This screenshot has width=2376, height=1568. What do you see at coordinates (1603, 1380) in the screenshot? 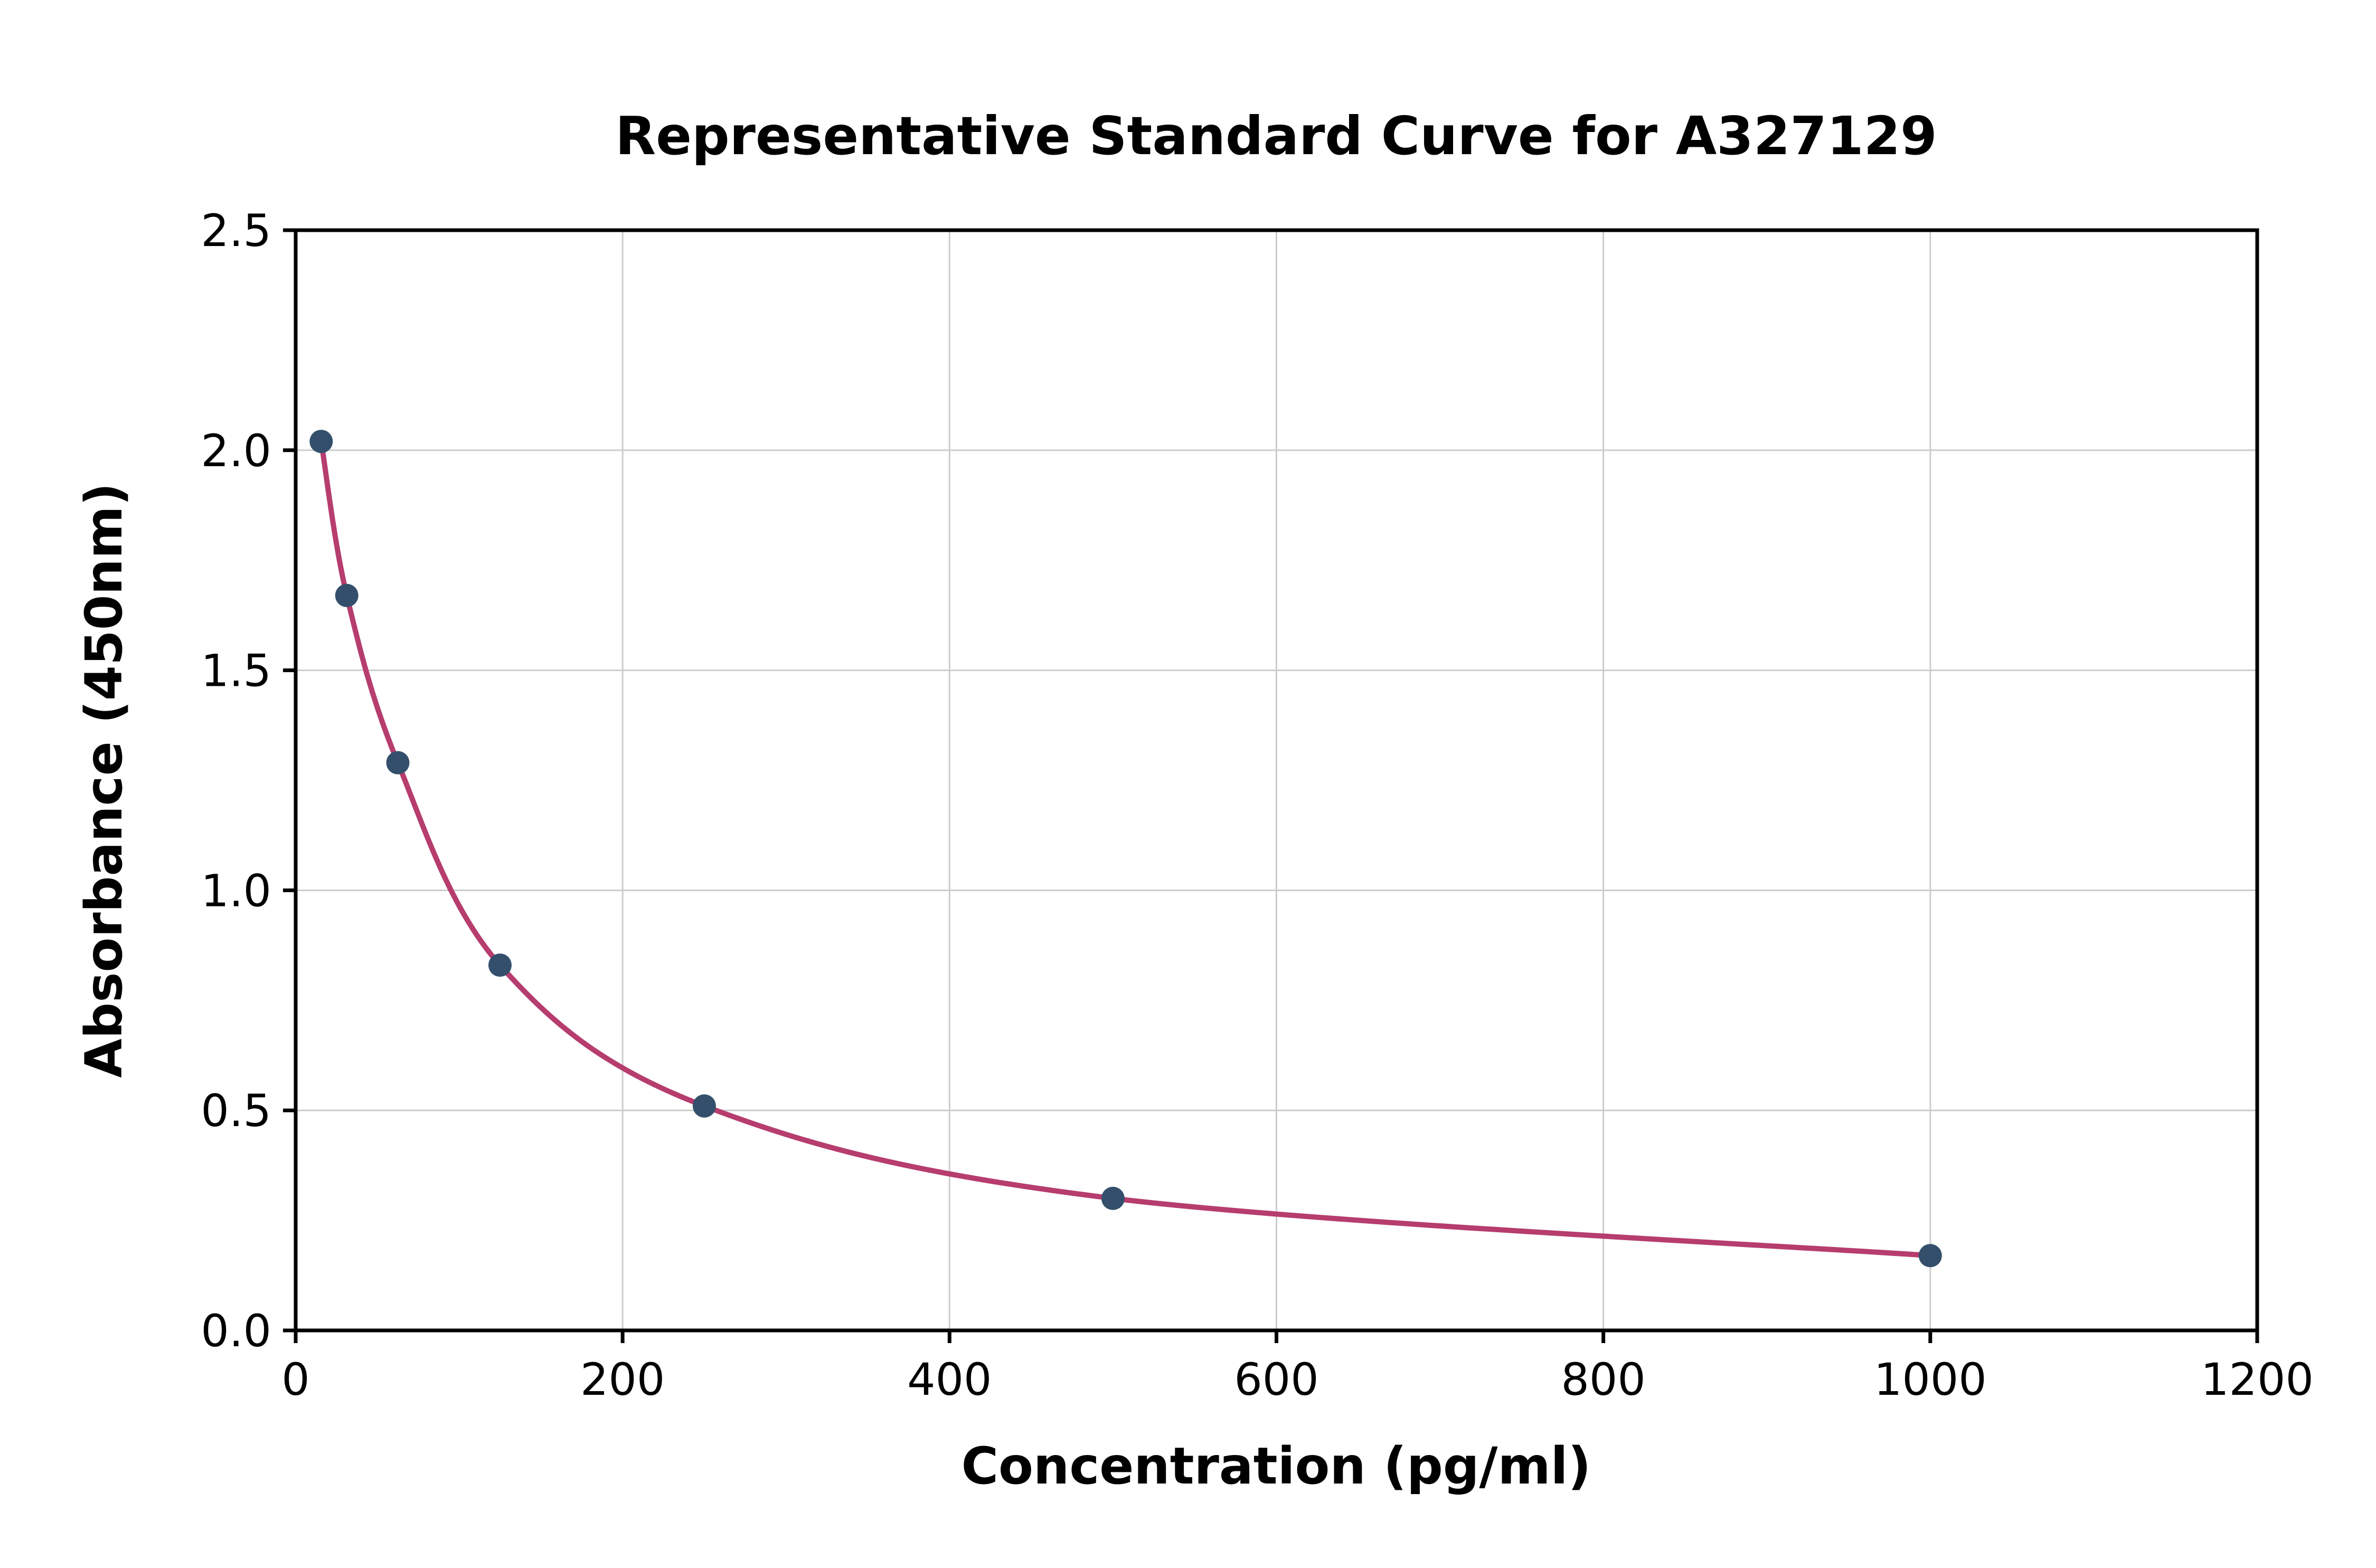
I see `x-tick-label: 800` at bounding box center [1603, 1380].